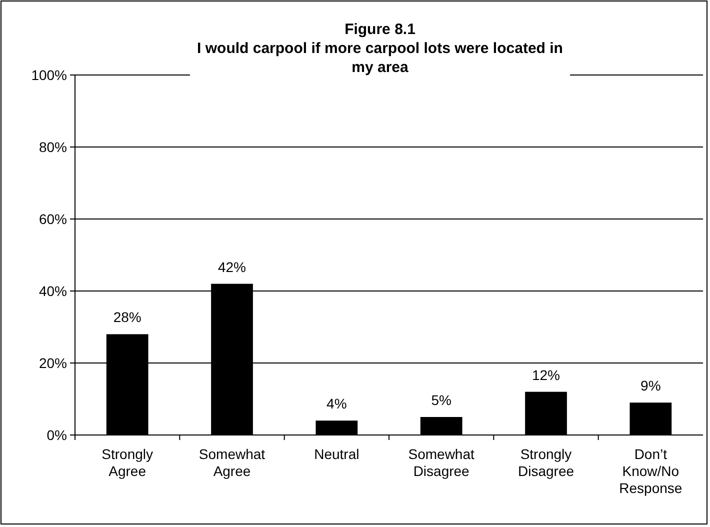 Image resolution: width=710 pixels, height=527 pixels. What do you see at coordinates (232, 266) in the screenshot?
I see `data-label: 42%` at bounding box center [232, 266].